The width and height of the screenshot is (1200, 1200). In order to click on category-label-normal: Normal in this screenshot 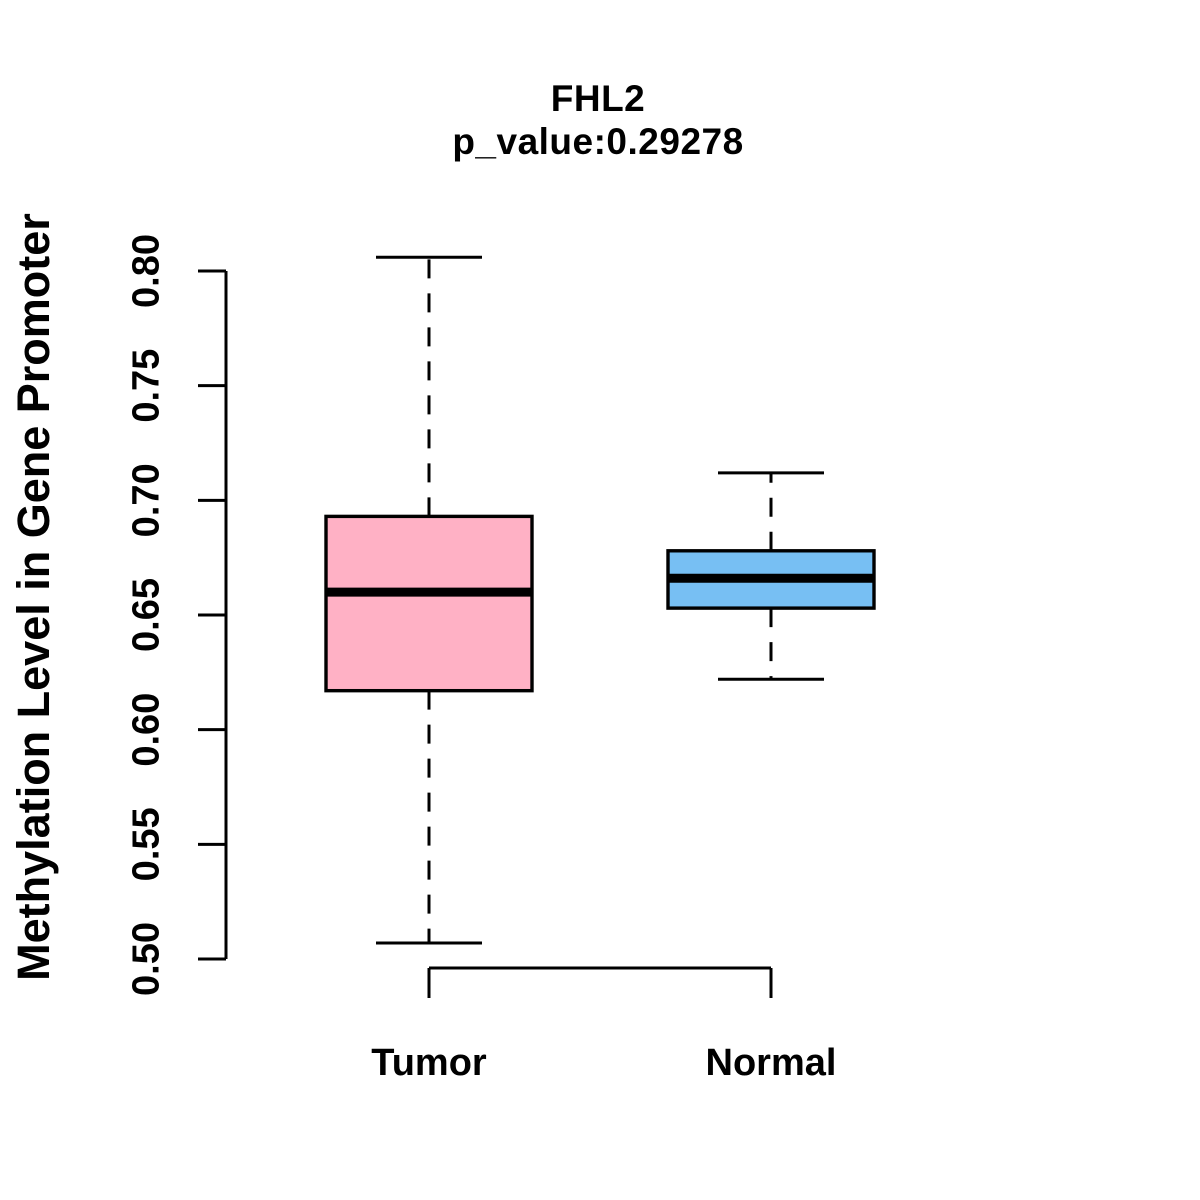, I will do `click(771, 1063)`.